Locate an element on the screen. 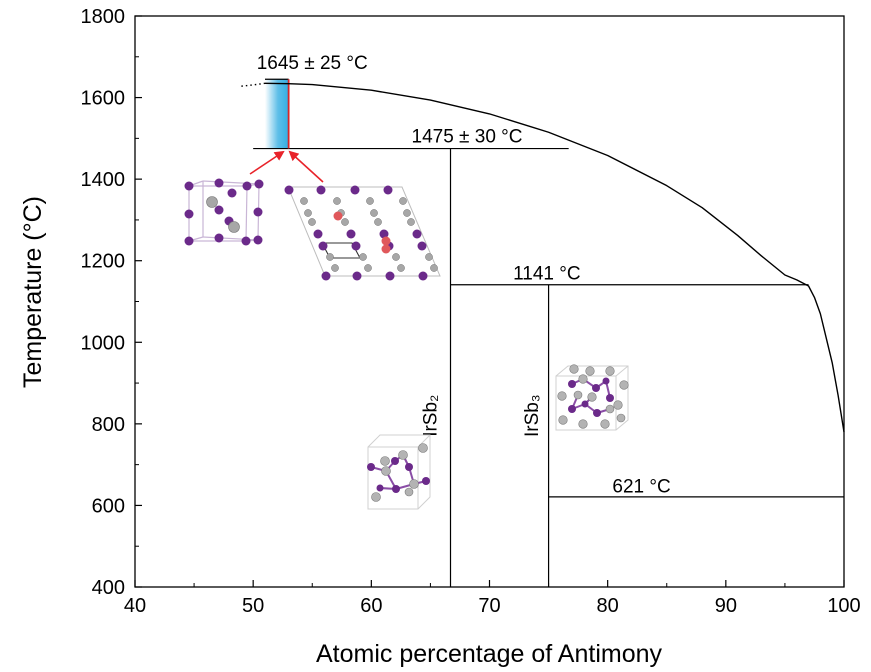 This screenshot has width=871, height=672. x-axis-title: Atomic percentage of Antimony is located at coordinates (489, 654).